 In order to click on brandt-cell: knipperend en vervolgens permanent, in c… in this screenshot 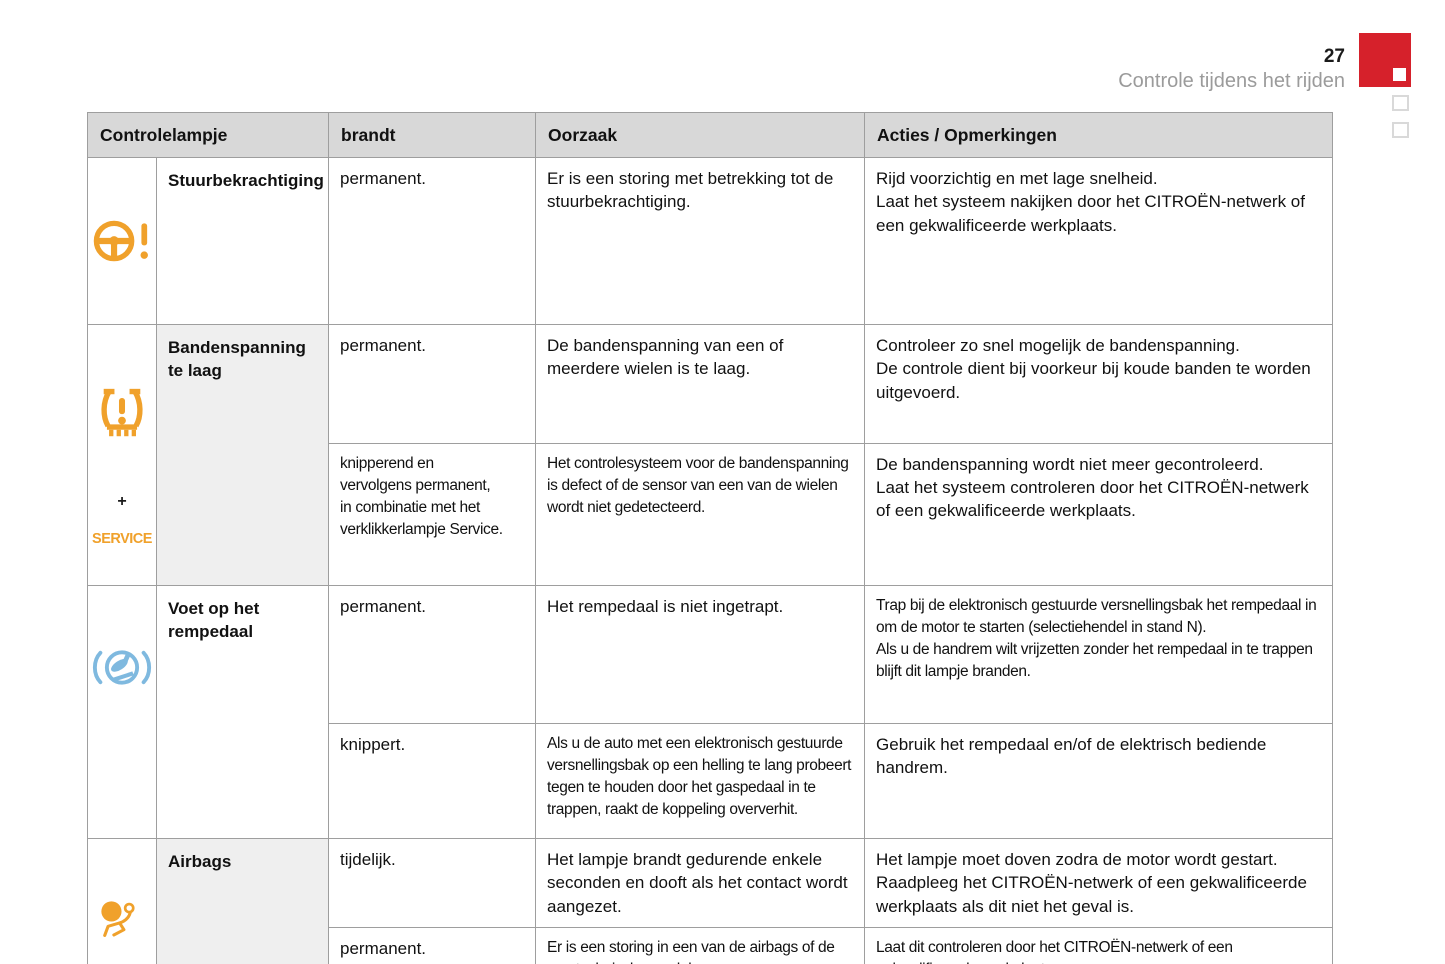, I will do `click(432, 514)`.